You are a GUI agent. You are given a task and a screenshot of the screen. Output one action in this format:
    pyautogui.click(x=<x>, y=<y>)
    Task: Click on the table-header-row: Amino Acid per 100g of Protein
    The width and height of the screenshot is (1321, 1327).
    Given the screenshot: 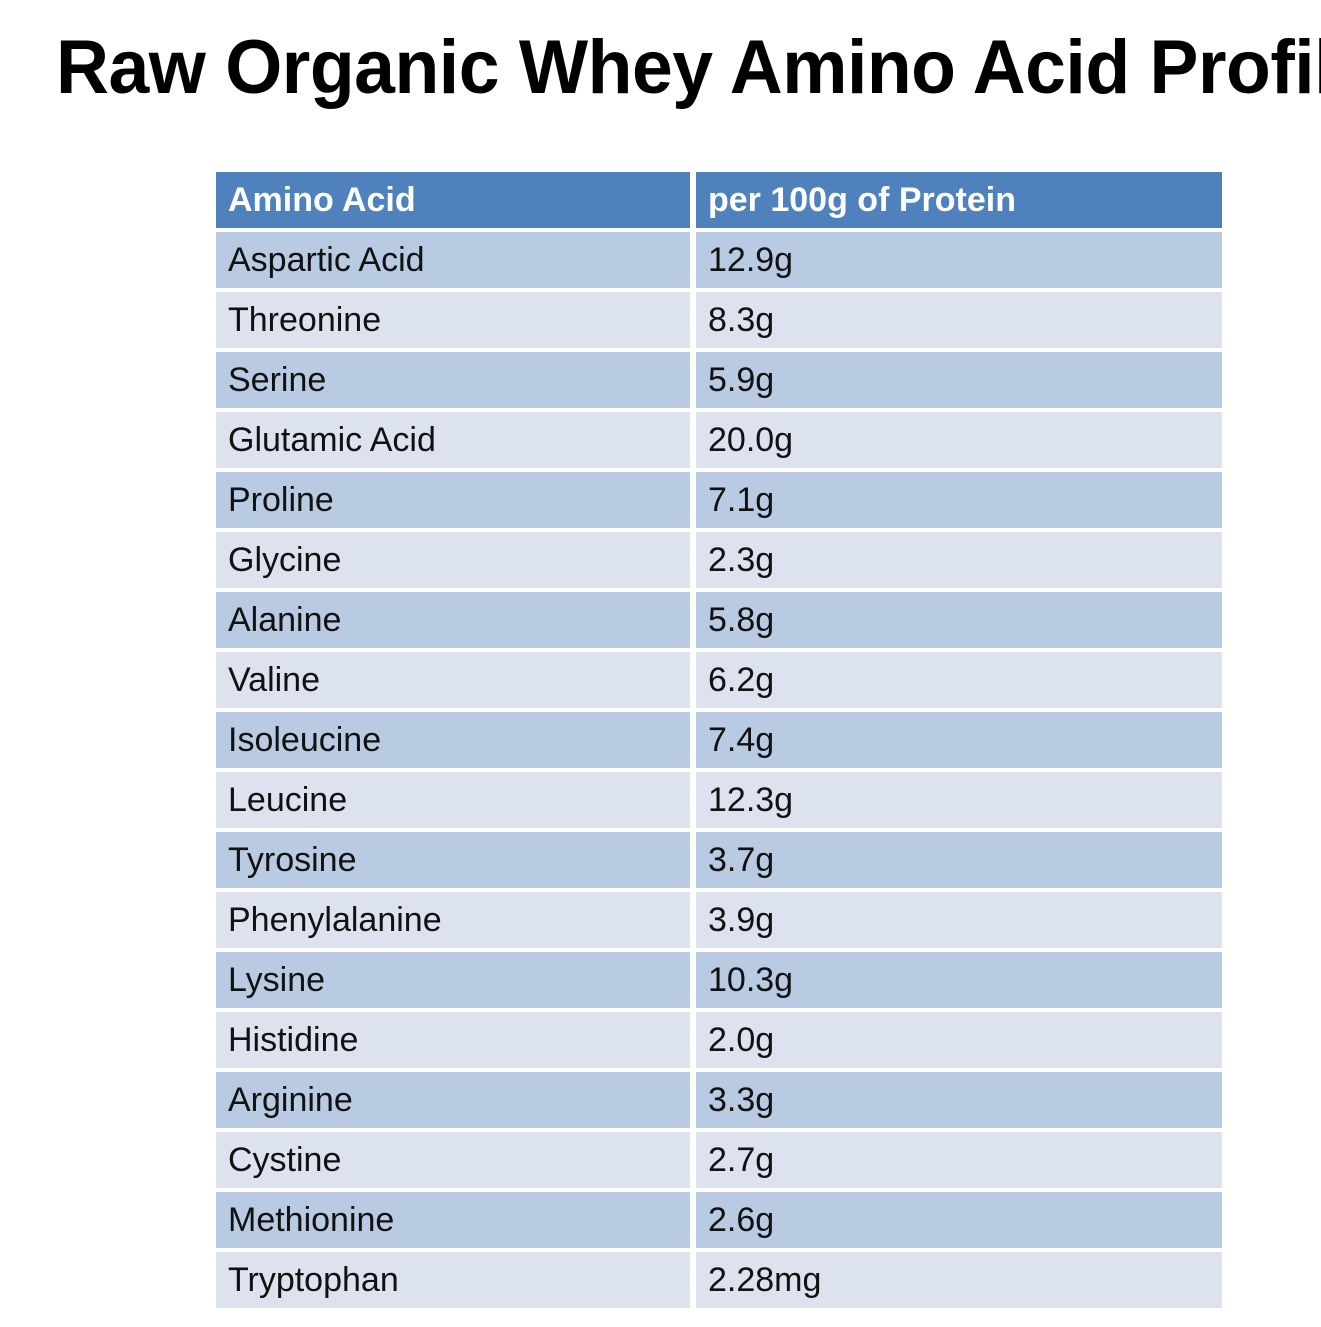 What is the action you would take?
    pyautogui.click(x=719, y=200)
    